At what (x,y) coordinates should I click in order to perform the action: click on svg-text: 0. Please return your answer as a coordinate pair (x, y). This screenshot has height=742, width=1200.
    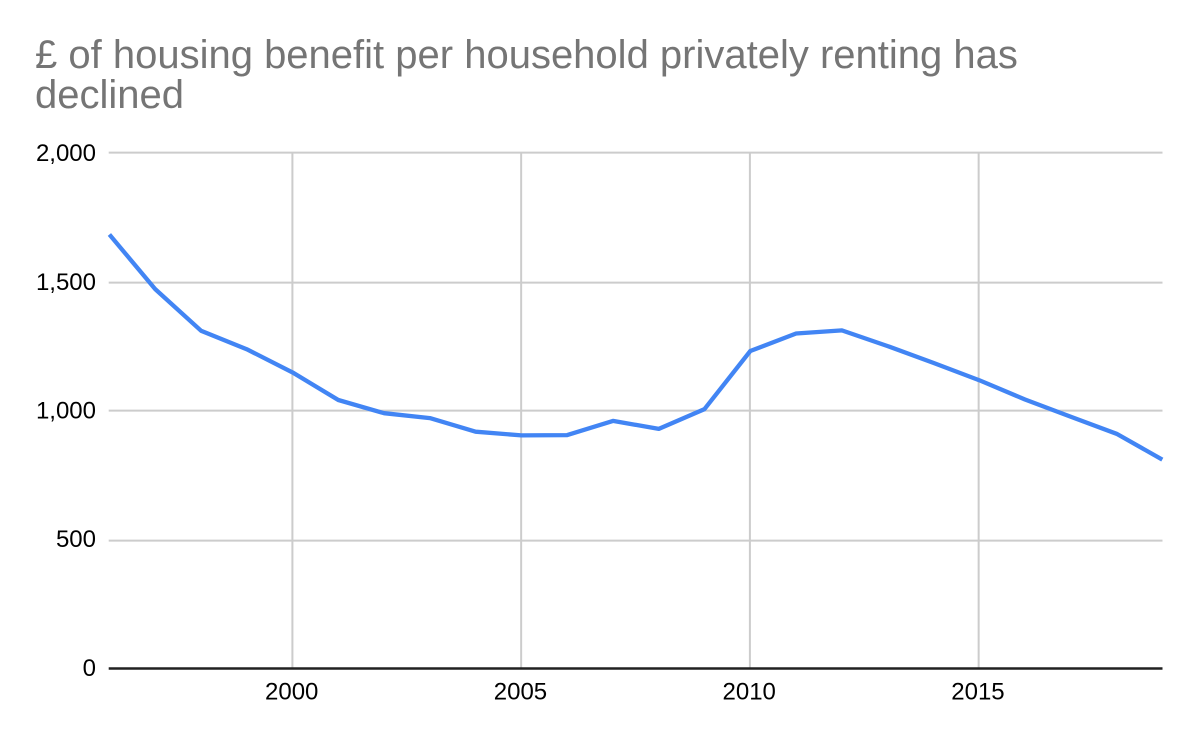
    Looking at the image, I should click on (89, 668).